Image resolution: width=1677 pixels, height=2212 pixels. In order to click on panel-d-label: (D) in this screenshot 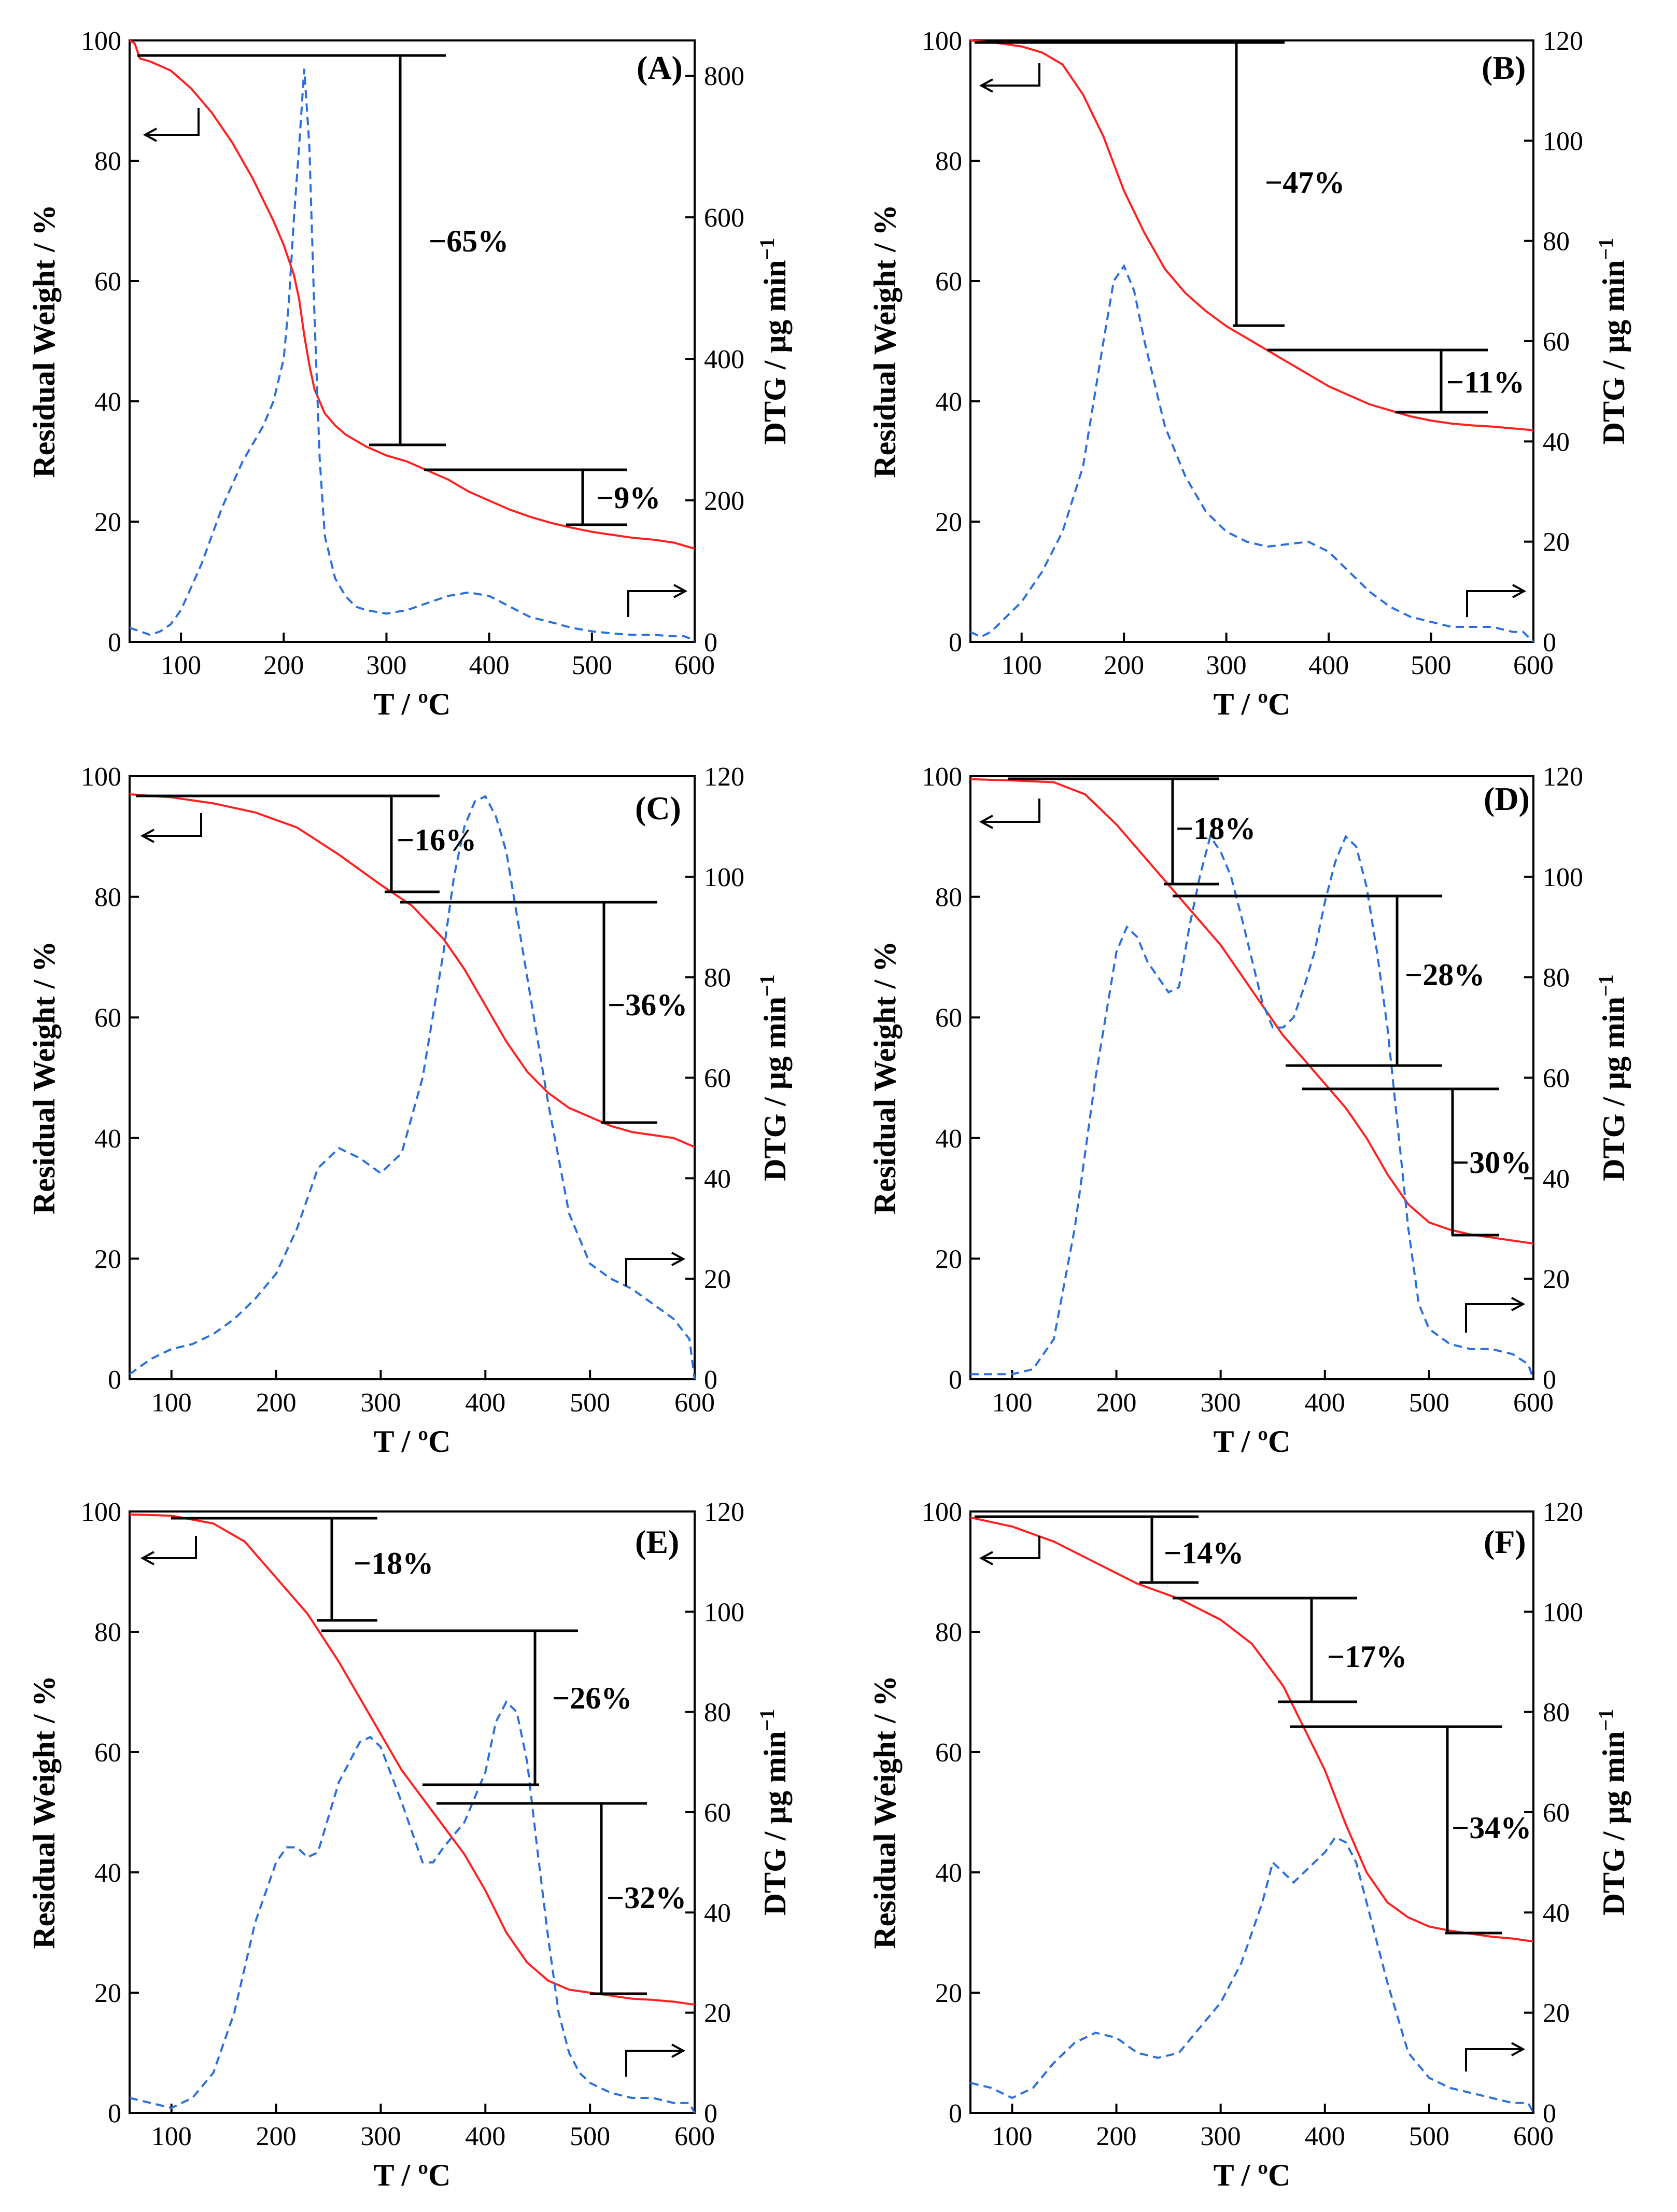, I will do `click(1507, 798)`.